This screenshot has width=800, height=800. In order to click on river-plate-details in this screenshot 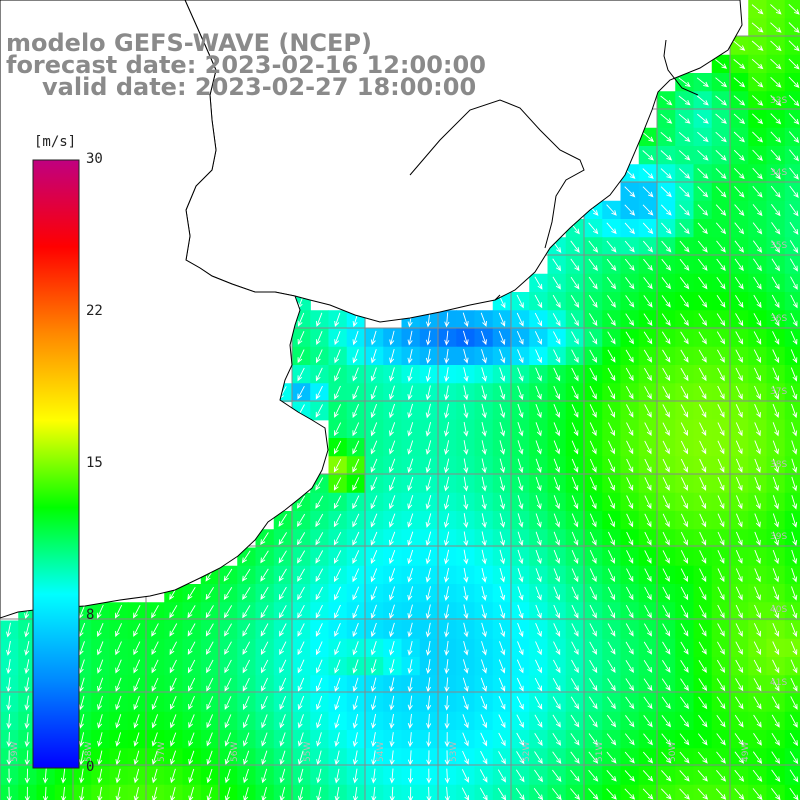, I will do `click(554, 170)`.